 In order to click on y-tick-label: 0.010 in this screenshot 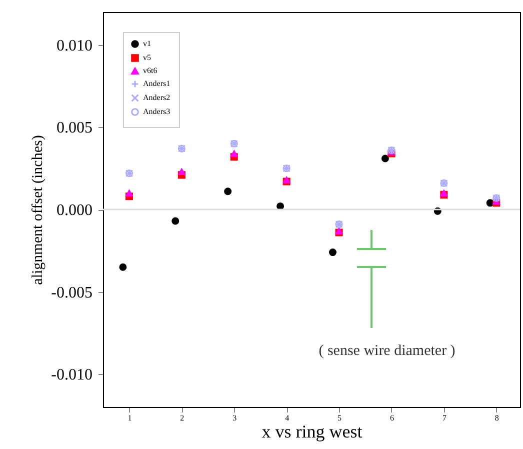, I will do `click(74, 45)`.